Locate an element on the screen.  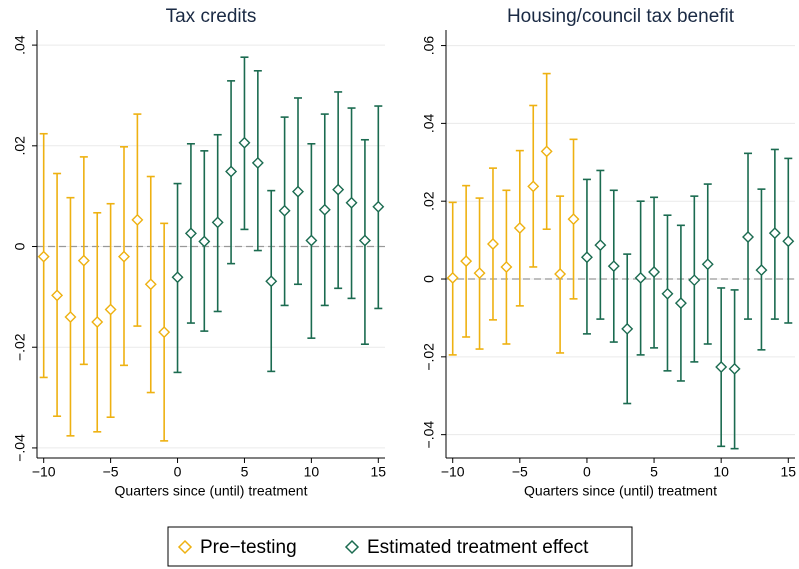
y-tick-label: .06 is located at coordinates (429, 46).